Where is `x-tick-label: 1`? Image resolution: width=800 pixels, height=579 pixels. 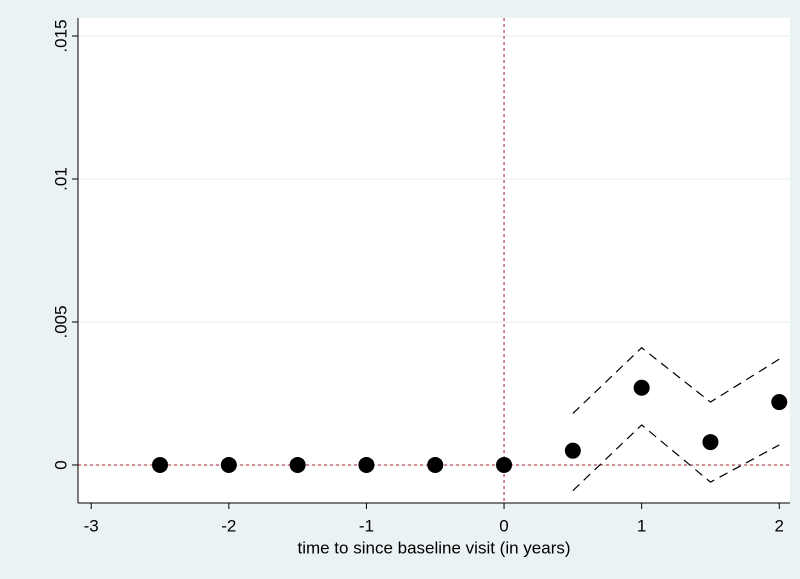 x-tick-label: 1 is located at coordinates (641, 525).